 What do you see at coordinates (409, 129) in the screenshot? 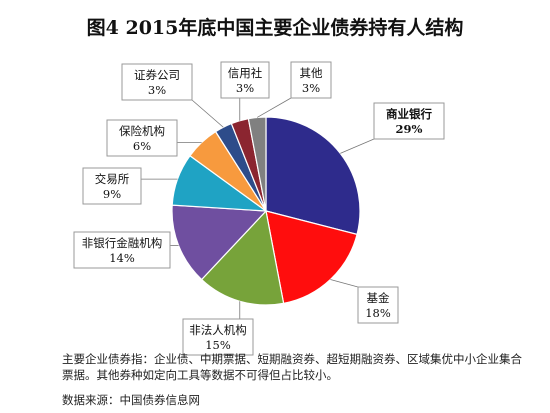
I see `data-label-value-0: 29%` at bounding box center [409, 129].